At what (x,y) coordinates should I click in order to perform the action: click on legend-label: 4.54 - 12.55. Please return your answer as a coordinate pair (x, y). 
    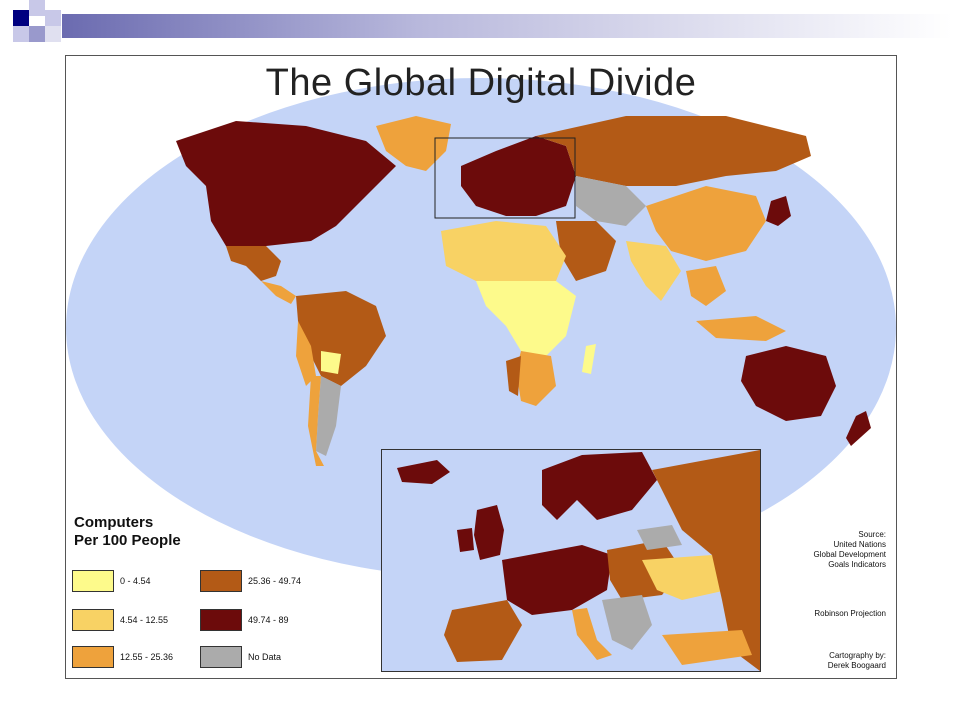
    Looking at the image, I should click on (144, 620).